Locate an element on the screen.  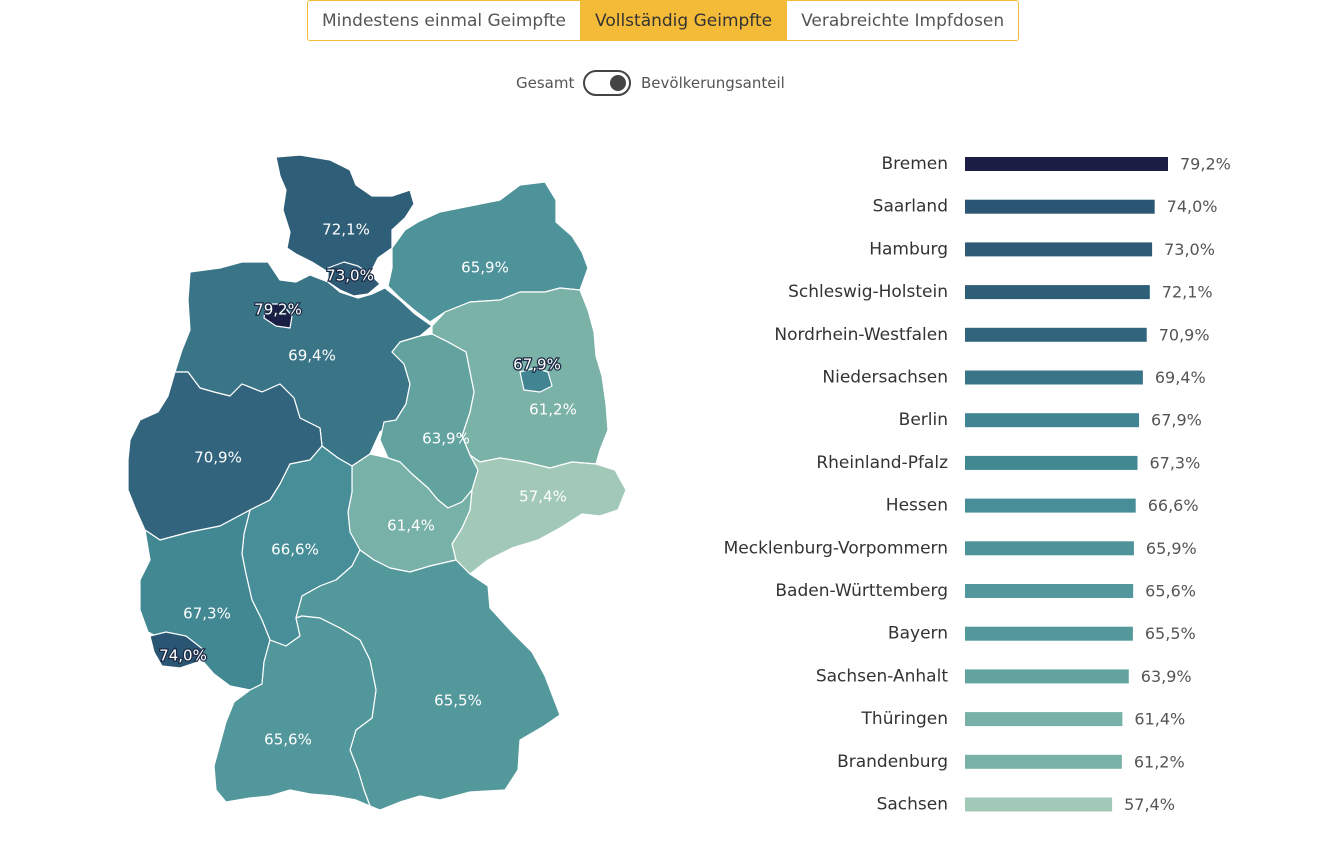
map-label-sachsen: 57,4% is located at coordinates (543, 497).